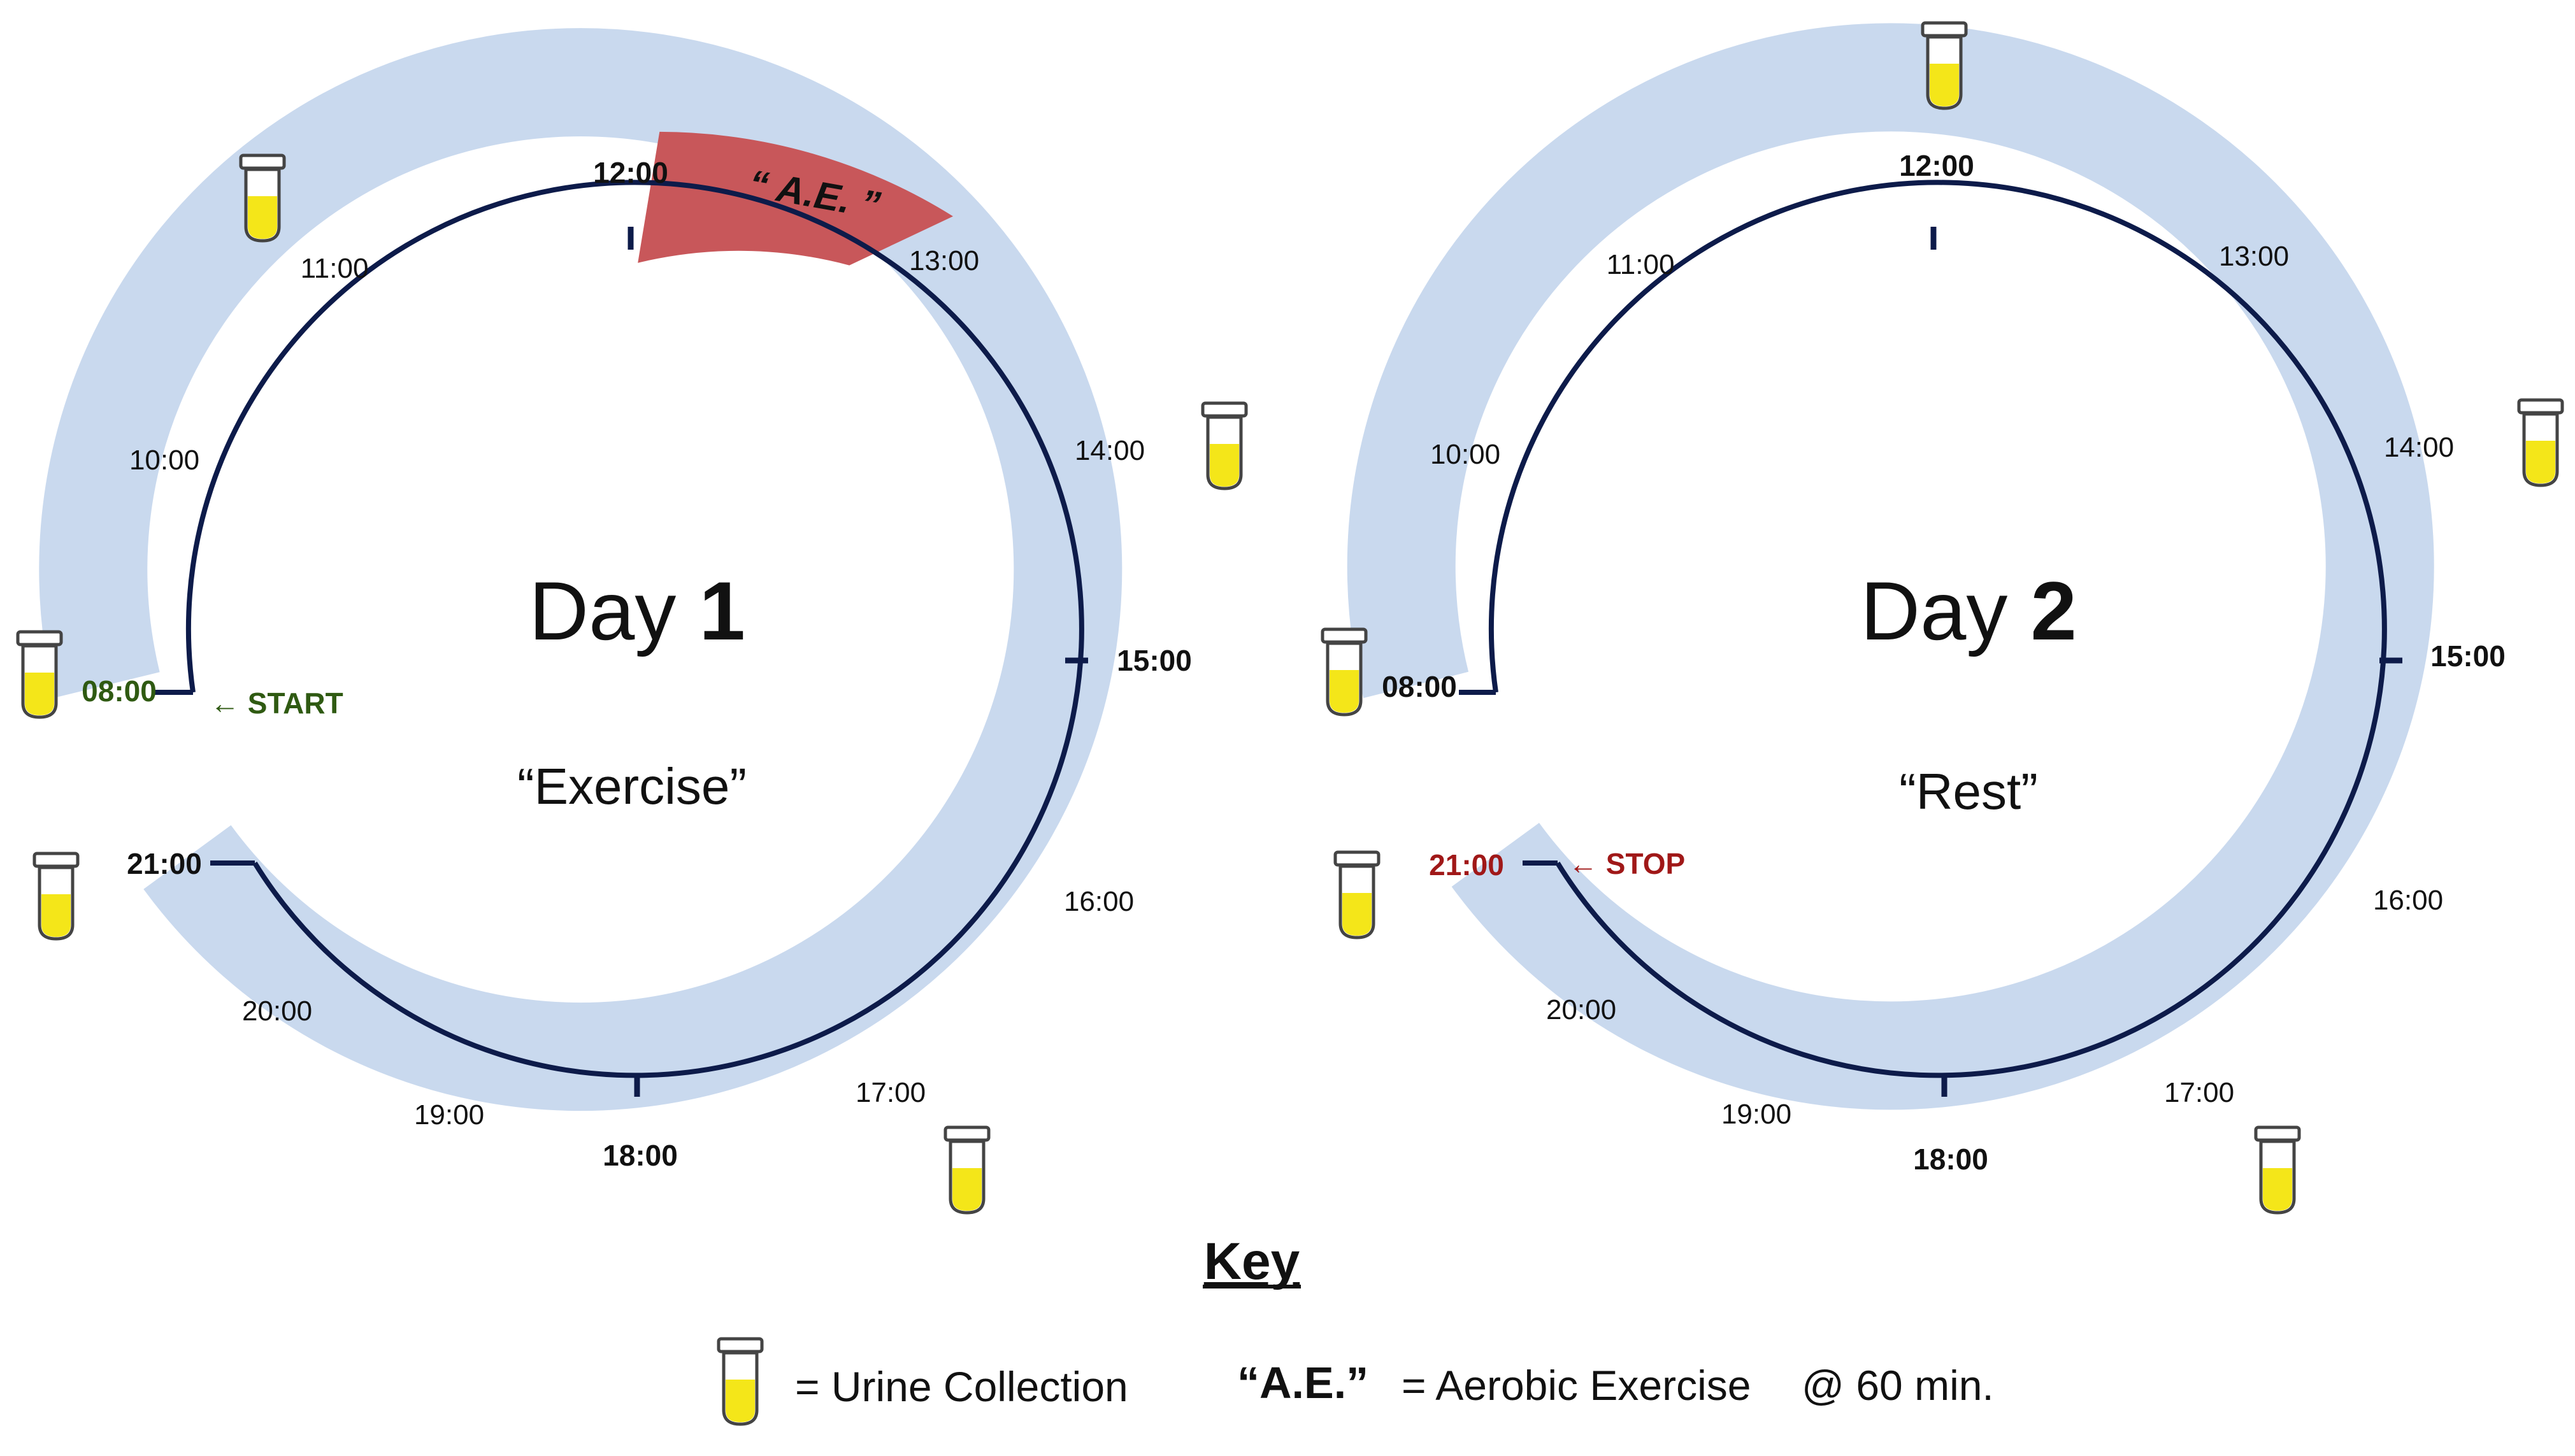 This screenshot has width=2575, height=1456. I want to click on day1-start-label: ← START, so click(277, 703).